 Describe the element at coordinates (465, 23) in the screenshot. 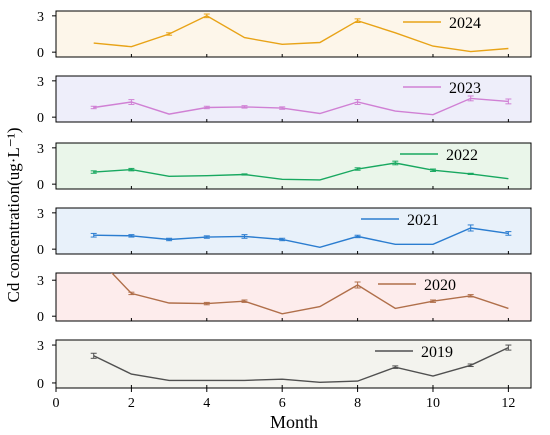

I see `legend-label-2024: 2024` at that location.